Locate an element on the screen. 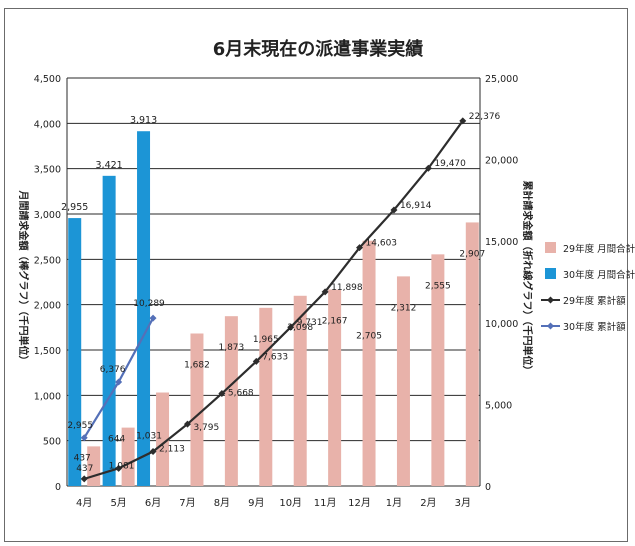 The image size is (635, 546). y-right-tick-label: 10,000 is located at coordinates (501, 324).